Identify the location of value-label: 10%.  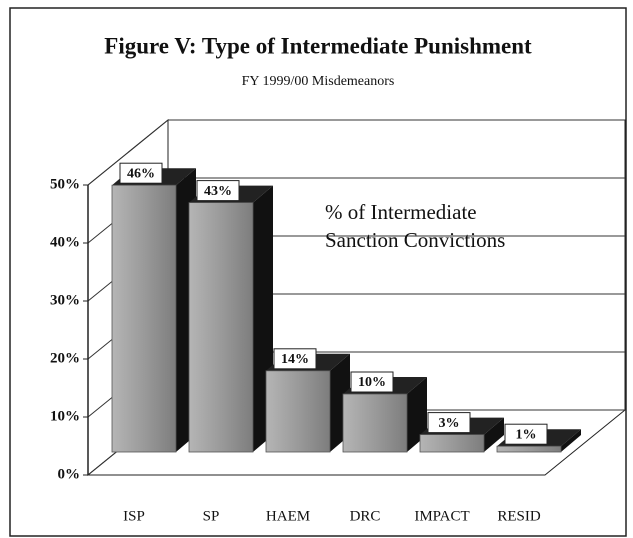
(372, 382).